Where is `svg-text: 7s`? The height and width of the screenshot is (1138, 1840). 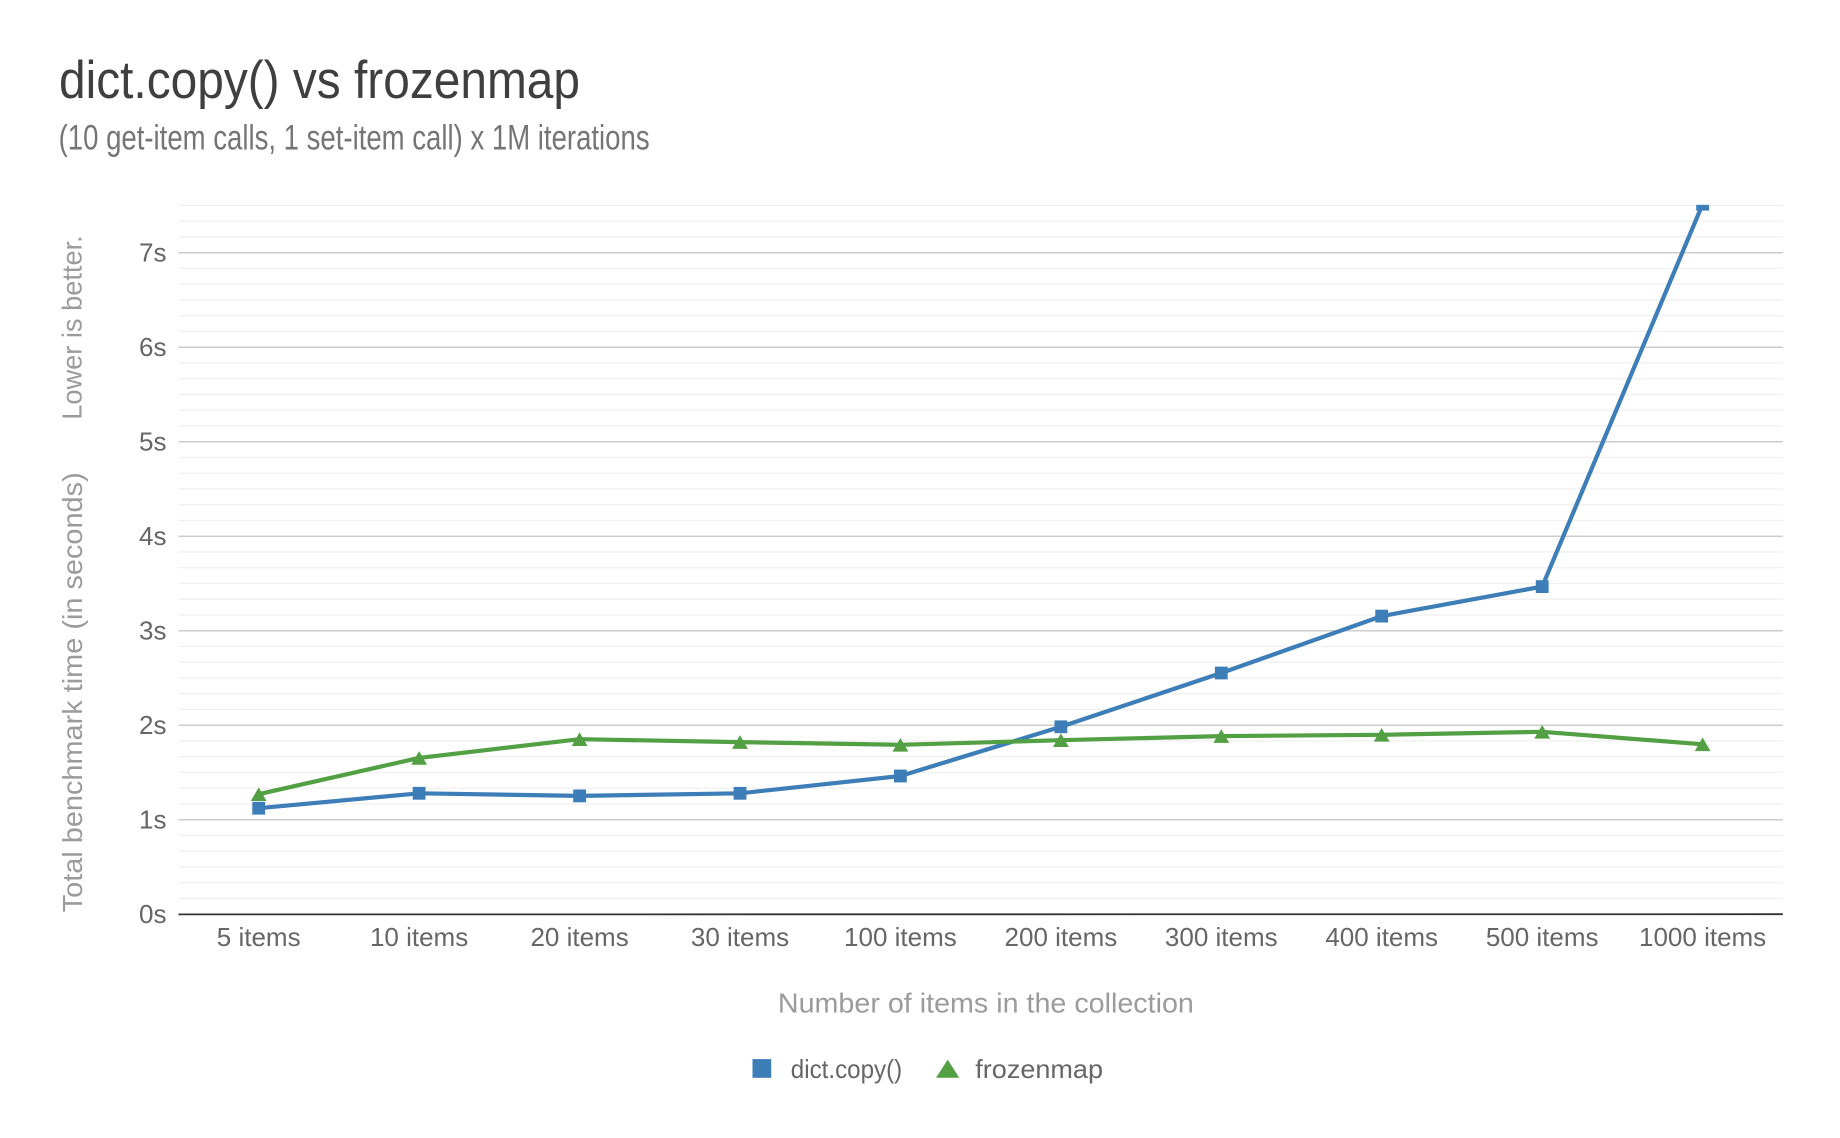
svg-text: 7s is located at coordinates (152, 252).